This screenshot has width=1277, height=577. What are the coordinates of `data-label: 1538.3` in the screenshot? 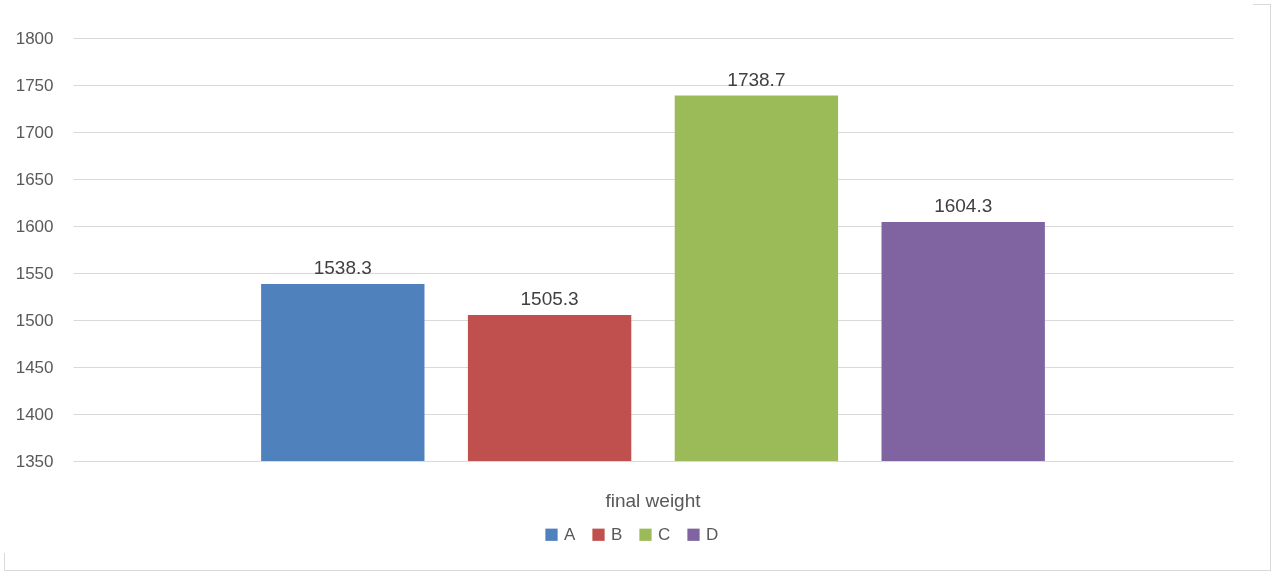 It's located at (342, 267).